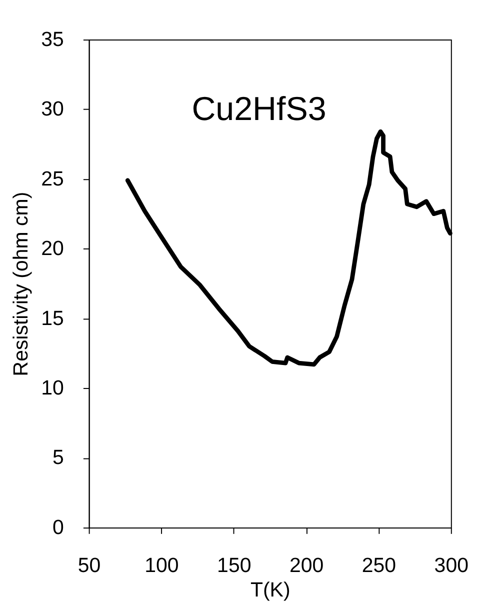  Describe the element at coordinates (58, 527) in the screenshot. I see `y-tick-label: 0` at that location.